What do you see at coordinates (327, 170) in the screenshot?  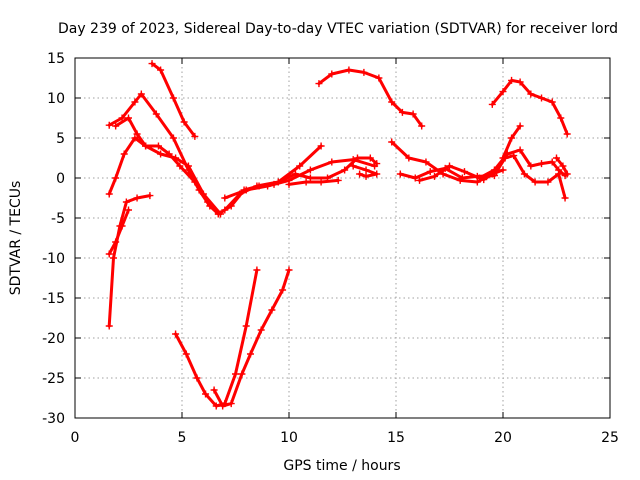 I see `series-arc-j` at bounding box center [327, 170].